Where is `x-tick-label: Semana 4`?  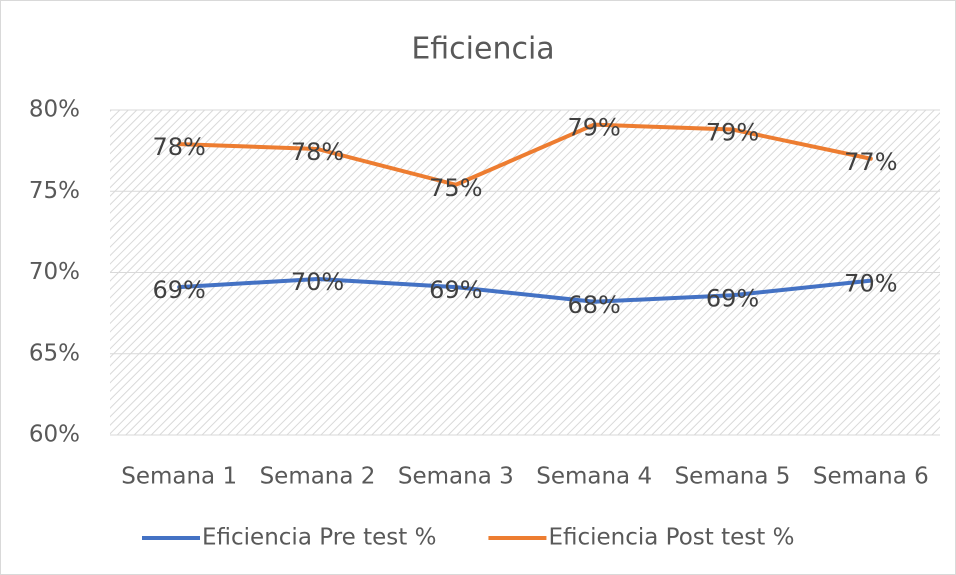 x-tick-label: Semana 4 is located at coordinates (594, 477).